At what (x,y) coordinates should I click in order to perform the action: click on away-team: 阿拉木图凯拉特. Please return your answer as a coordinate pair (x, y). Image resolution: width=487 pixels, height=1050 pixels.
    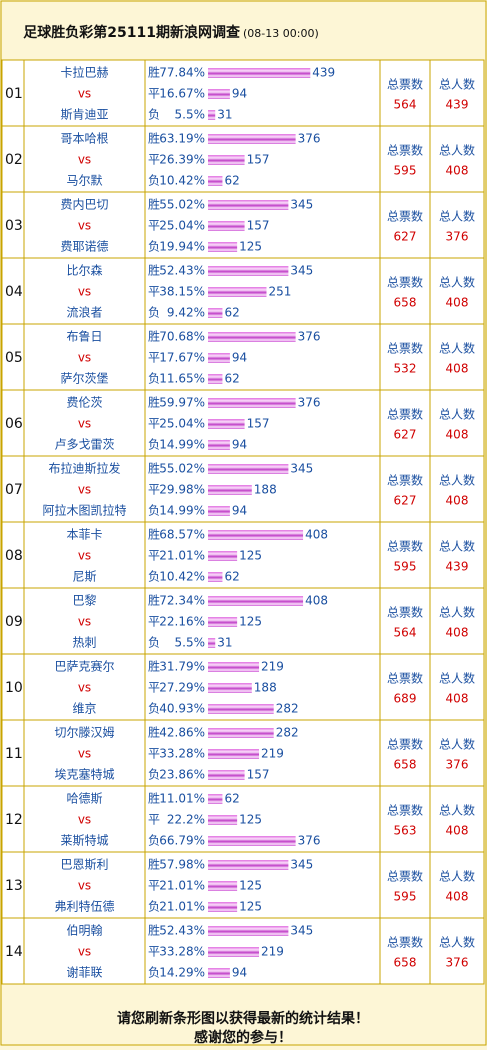
    Looking at the image, I should click on (84, 510).